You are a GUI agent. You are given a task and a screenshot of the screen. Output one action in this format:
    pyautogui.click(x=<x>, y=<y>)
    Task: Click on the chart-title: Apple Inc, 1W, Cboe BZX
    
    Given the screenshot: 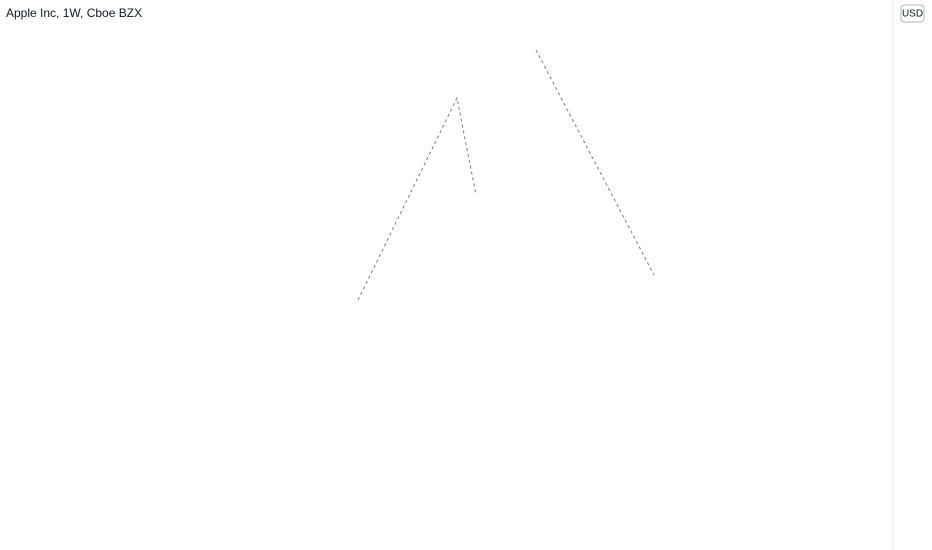 What is the action you would take?
    pyautogui.click(x=74, y=13)
    